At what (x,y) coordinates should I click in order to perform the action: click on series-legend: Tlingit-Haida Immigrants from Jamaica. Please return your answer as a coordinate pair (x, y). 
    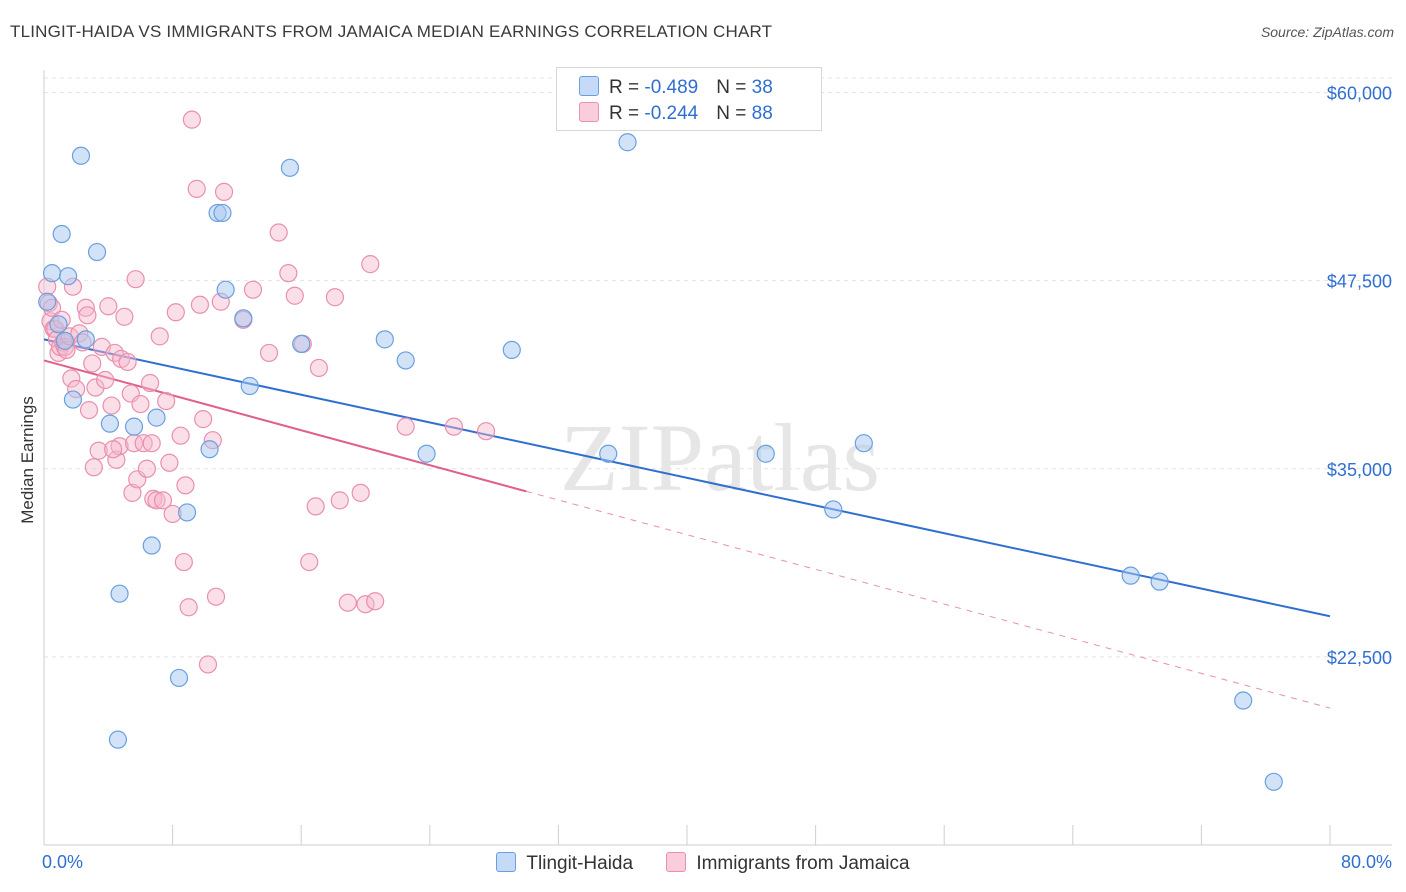
    Looking at the image, I should click on (703, 863).